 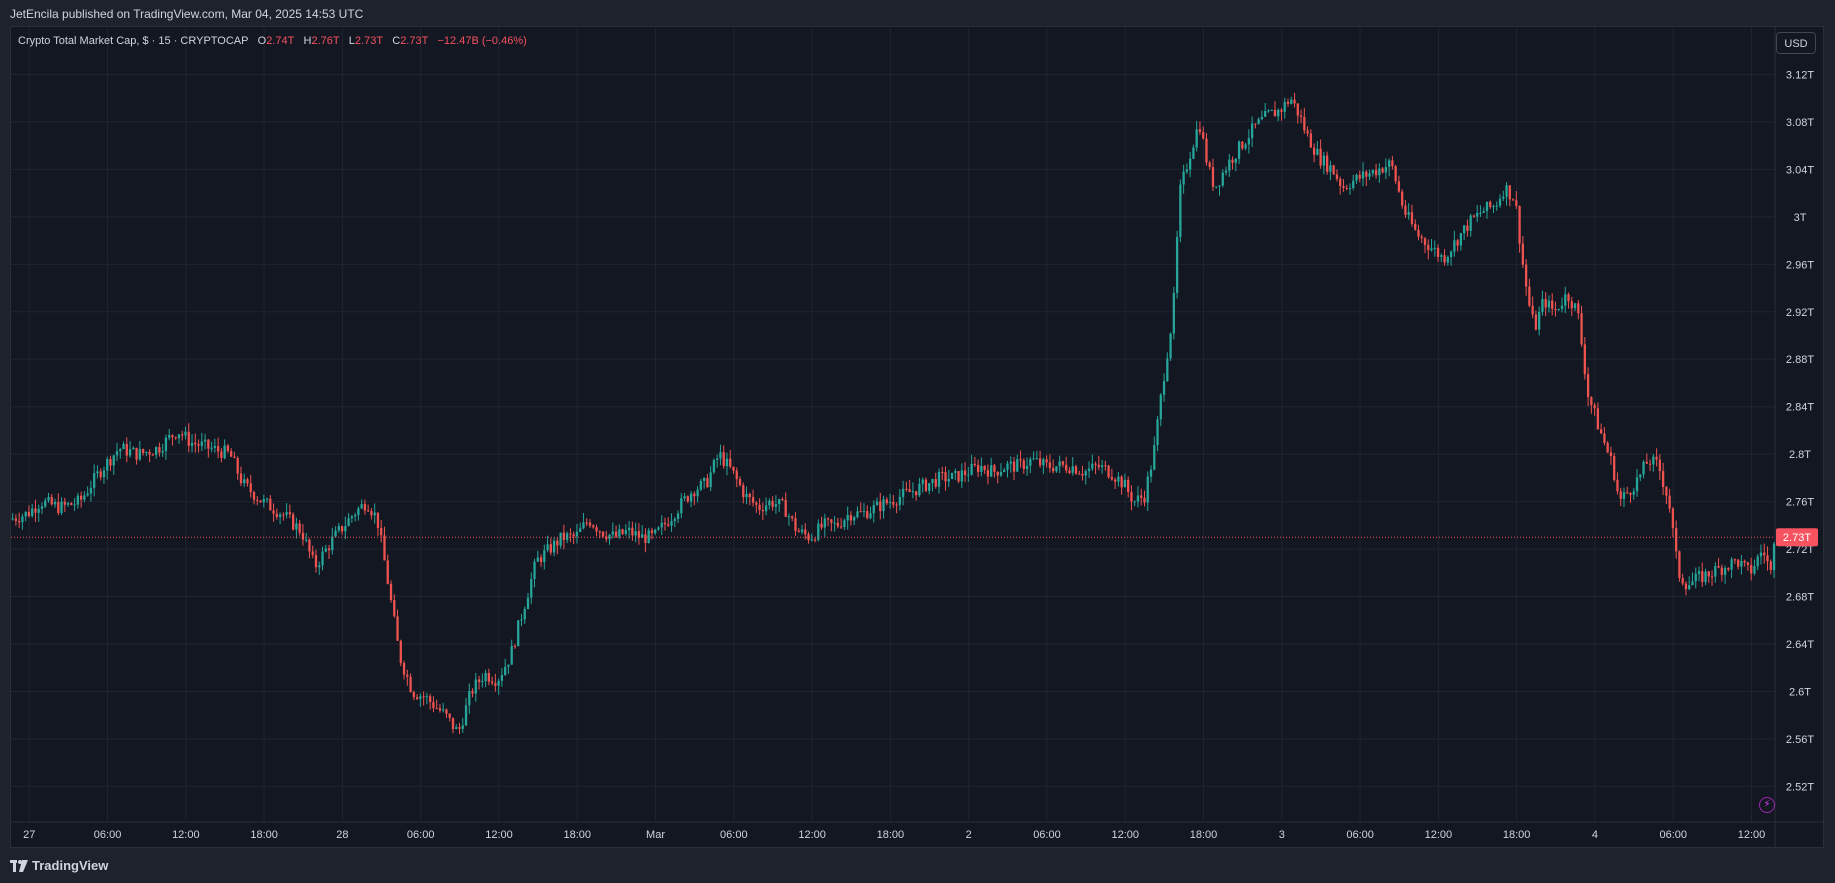 What do you see at coordinates (1800, 645) in the screenshot?
I see `y-tick-label: 2.64T` at bounding box center [1800, 645].